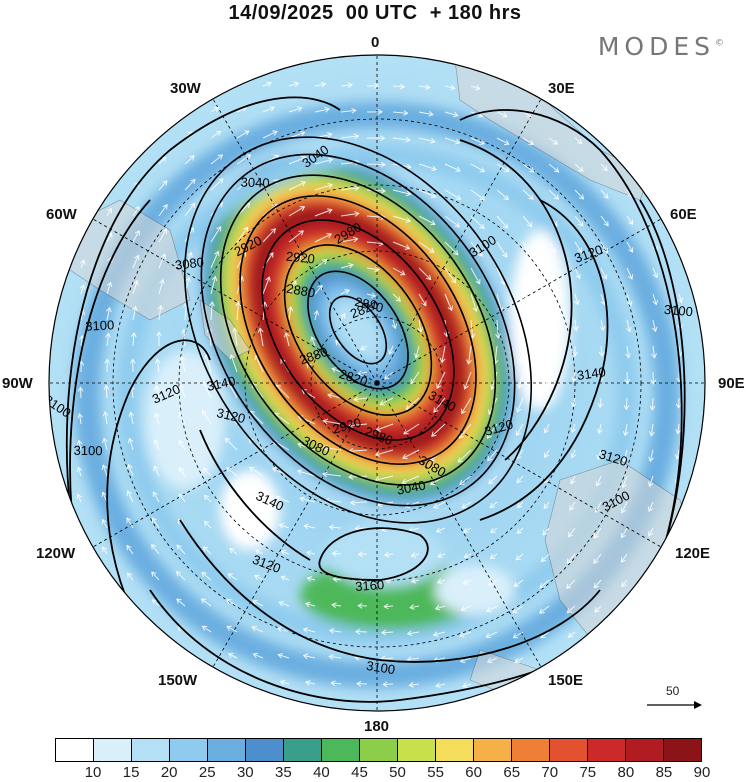  What do you see at coordinates (370, 585) in the screenshot?
I see `contour-label: 3160` at bounding box center [370, 585].